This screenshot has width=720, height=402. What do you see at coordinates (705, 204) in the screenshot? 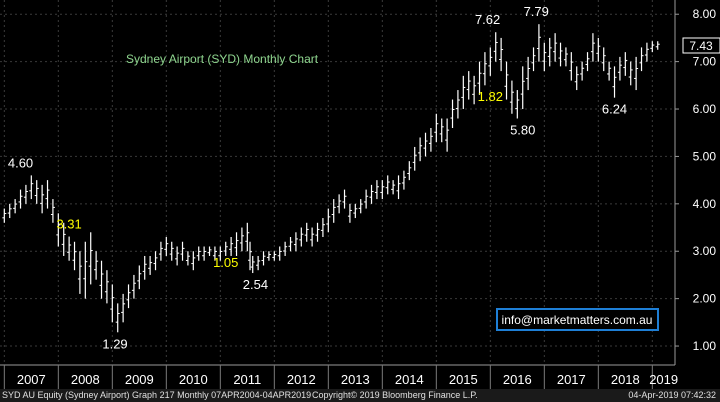
I see `y-tick-label: 4.00` at bounding box center [705, 204].